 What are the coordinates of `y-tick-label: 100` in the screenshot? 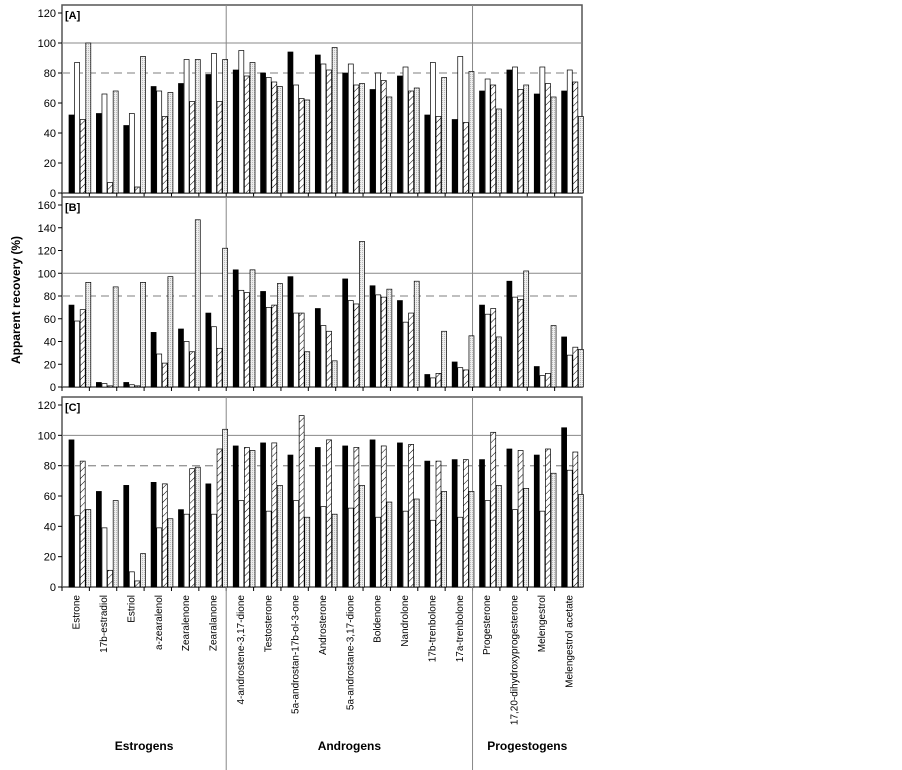 It's located at (47, 436).